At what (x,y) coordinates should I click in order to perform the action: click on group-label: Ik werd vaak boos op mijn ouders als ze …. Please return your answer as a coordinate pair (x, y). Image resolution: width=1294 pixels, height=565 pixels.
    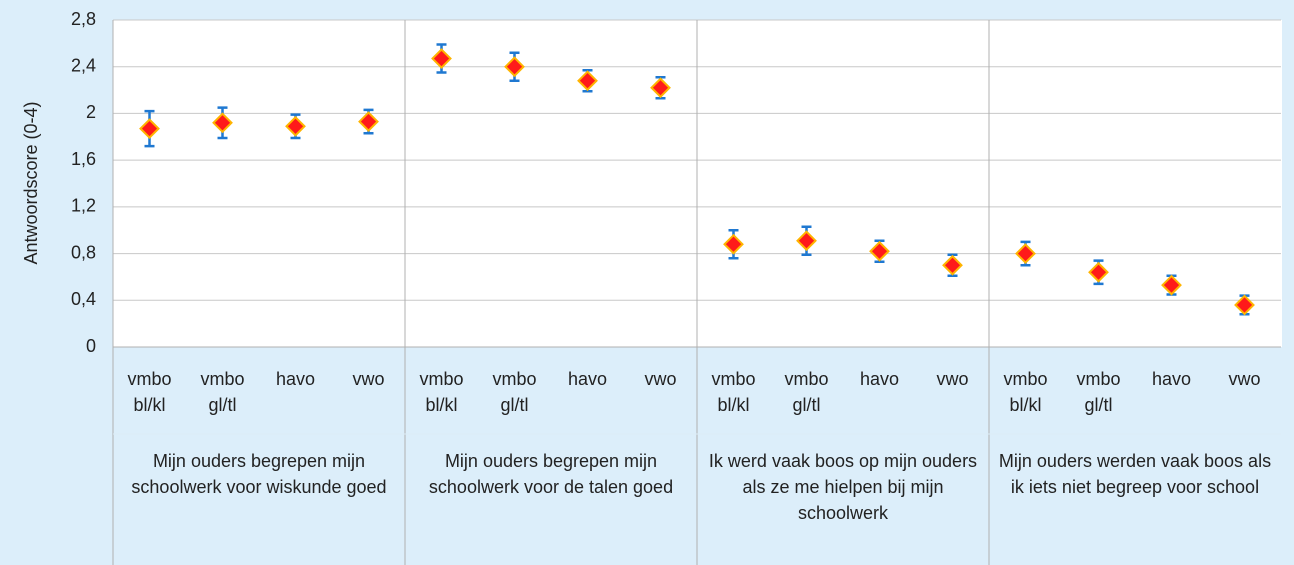
    Looking at the image, I should click on (843, 487).